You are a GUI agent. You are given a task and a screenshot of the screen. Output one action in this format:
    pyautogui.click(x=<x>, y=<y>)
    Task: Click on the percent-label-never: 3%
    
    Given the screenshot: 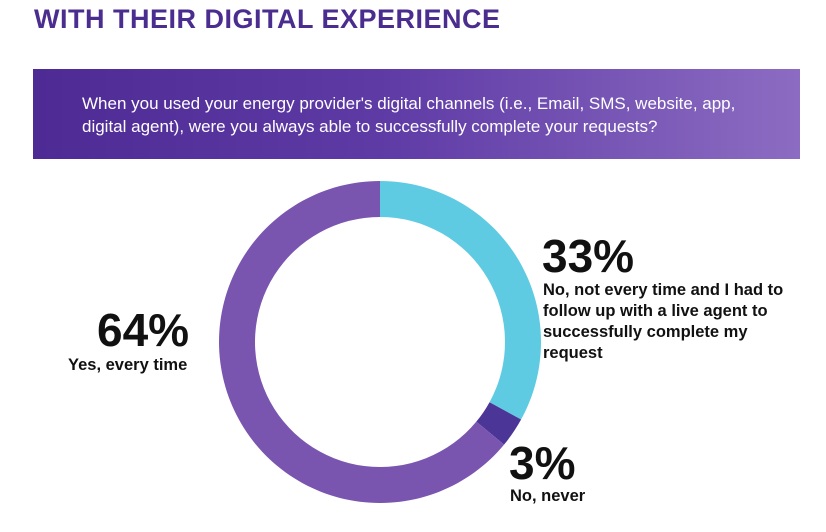 What is the action you would take?
    pyautogui.click(x=542, y=463)
    